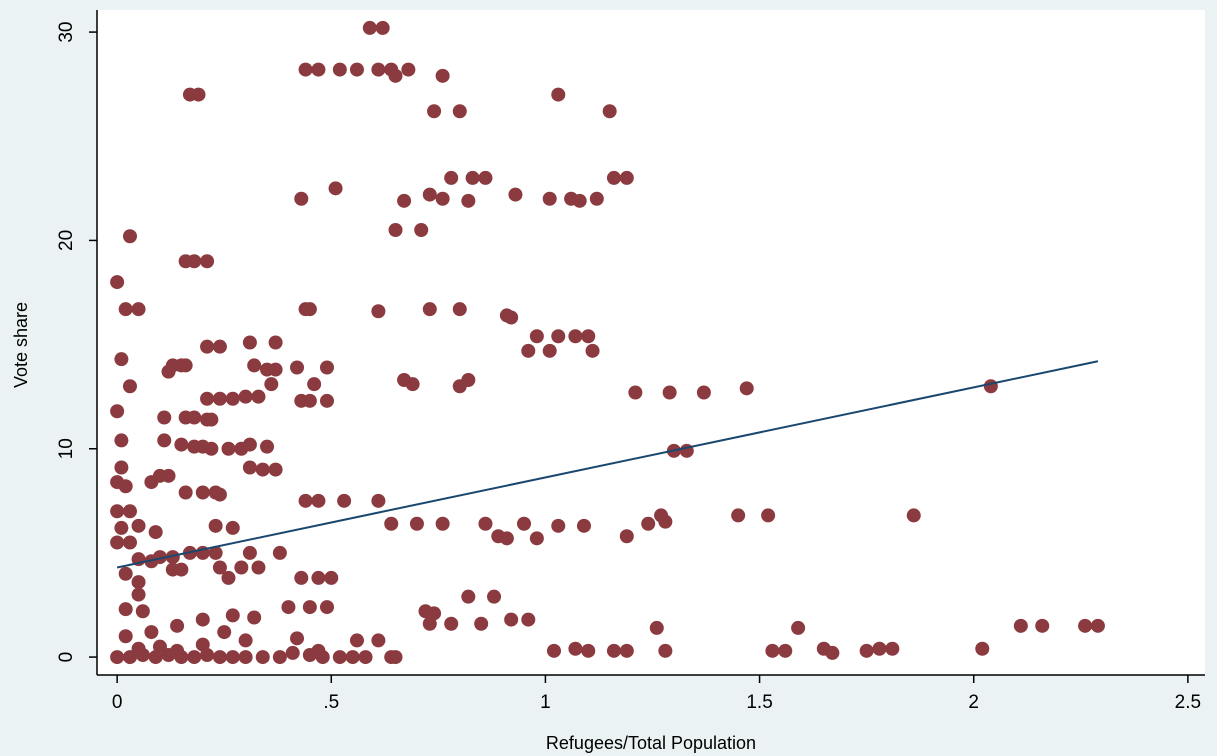  I want to click on x-tick-label: 2.5, so click(1188, 702).